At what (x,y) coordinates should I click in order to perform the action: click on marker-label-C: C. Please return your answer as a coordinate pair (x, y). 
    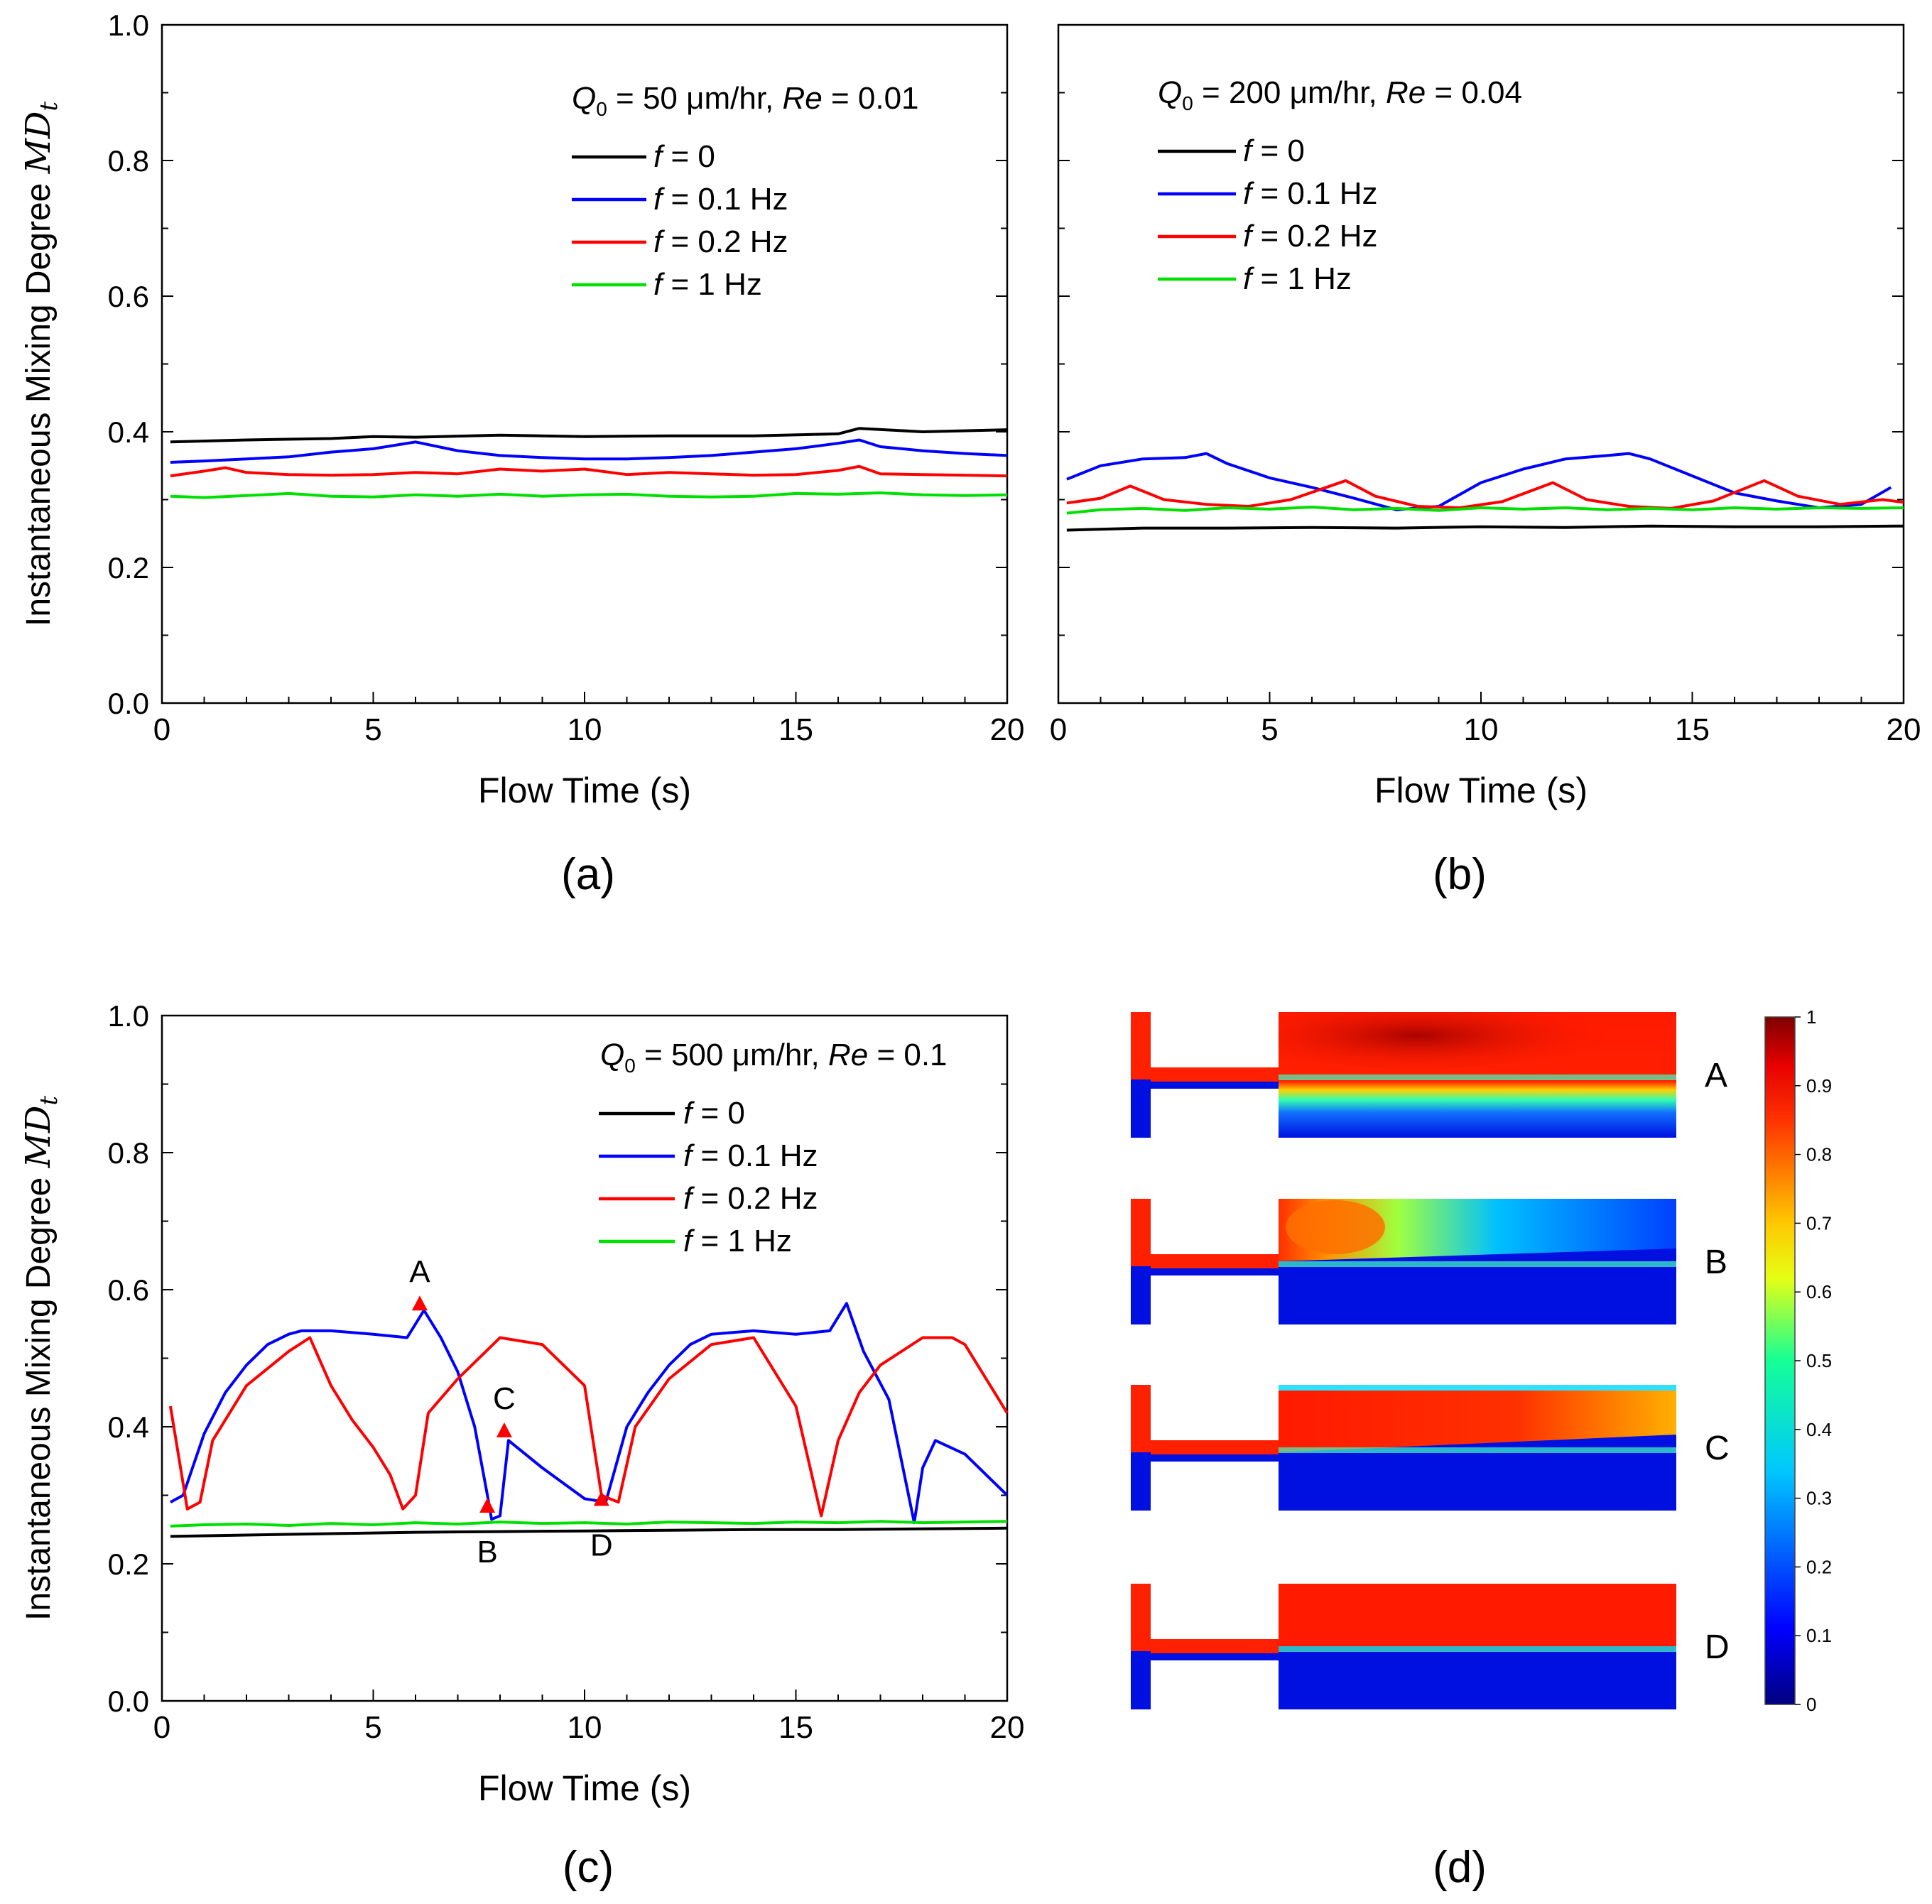
    Looking at the image, I should click on (505, 1398).